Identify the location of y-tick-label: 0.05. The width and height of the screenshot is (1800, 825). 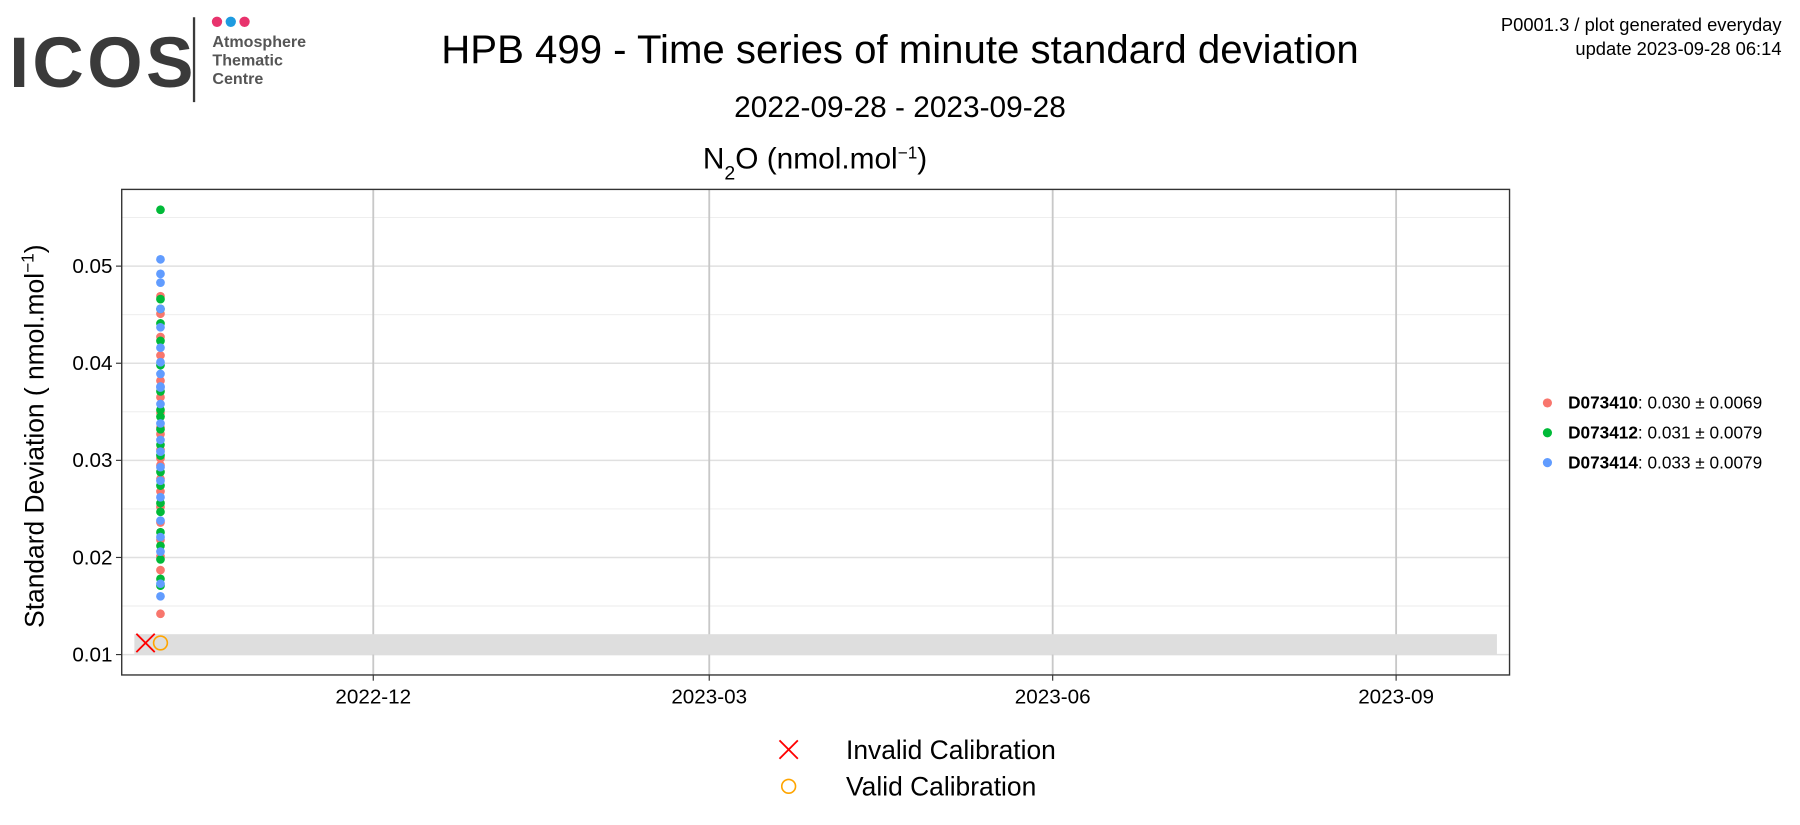
(92, 266).